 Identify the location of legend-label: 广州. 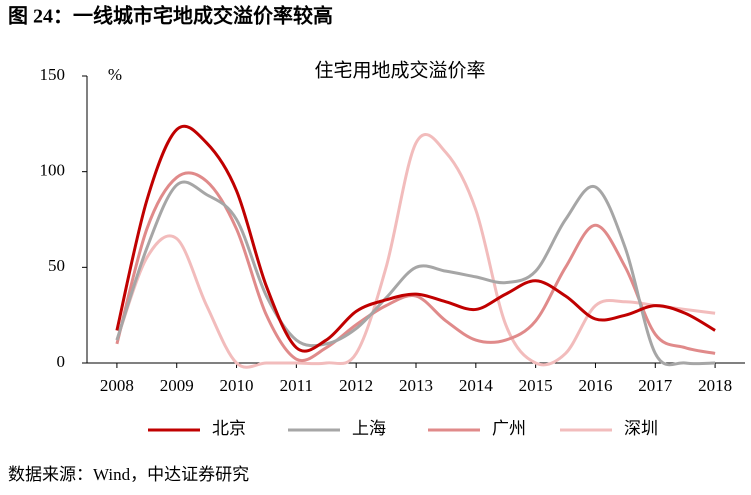
(509, 428).